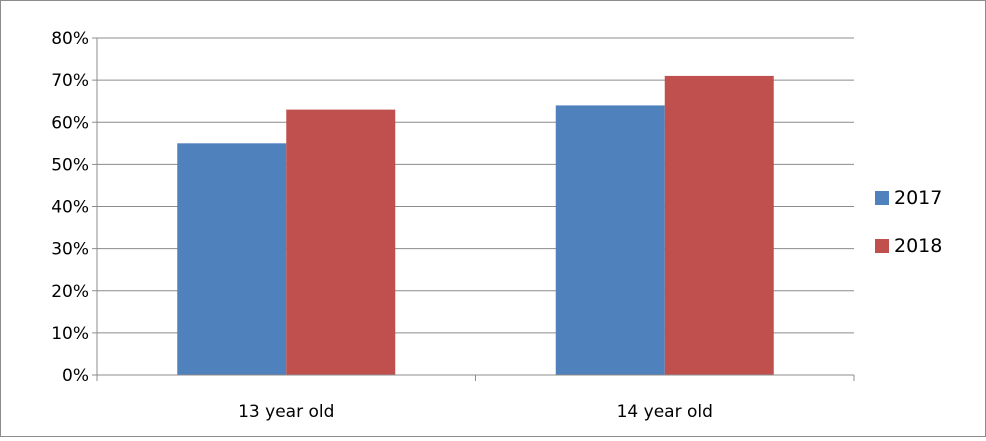  What do you see at coordinates (918, 246) in the screenshot?
I see `legend-label-2018: 2018` at bounding box center [918, 246].